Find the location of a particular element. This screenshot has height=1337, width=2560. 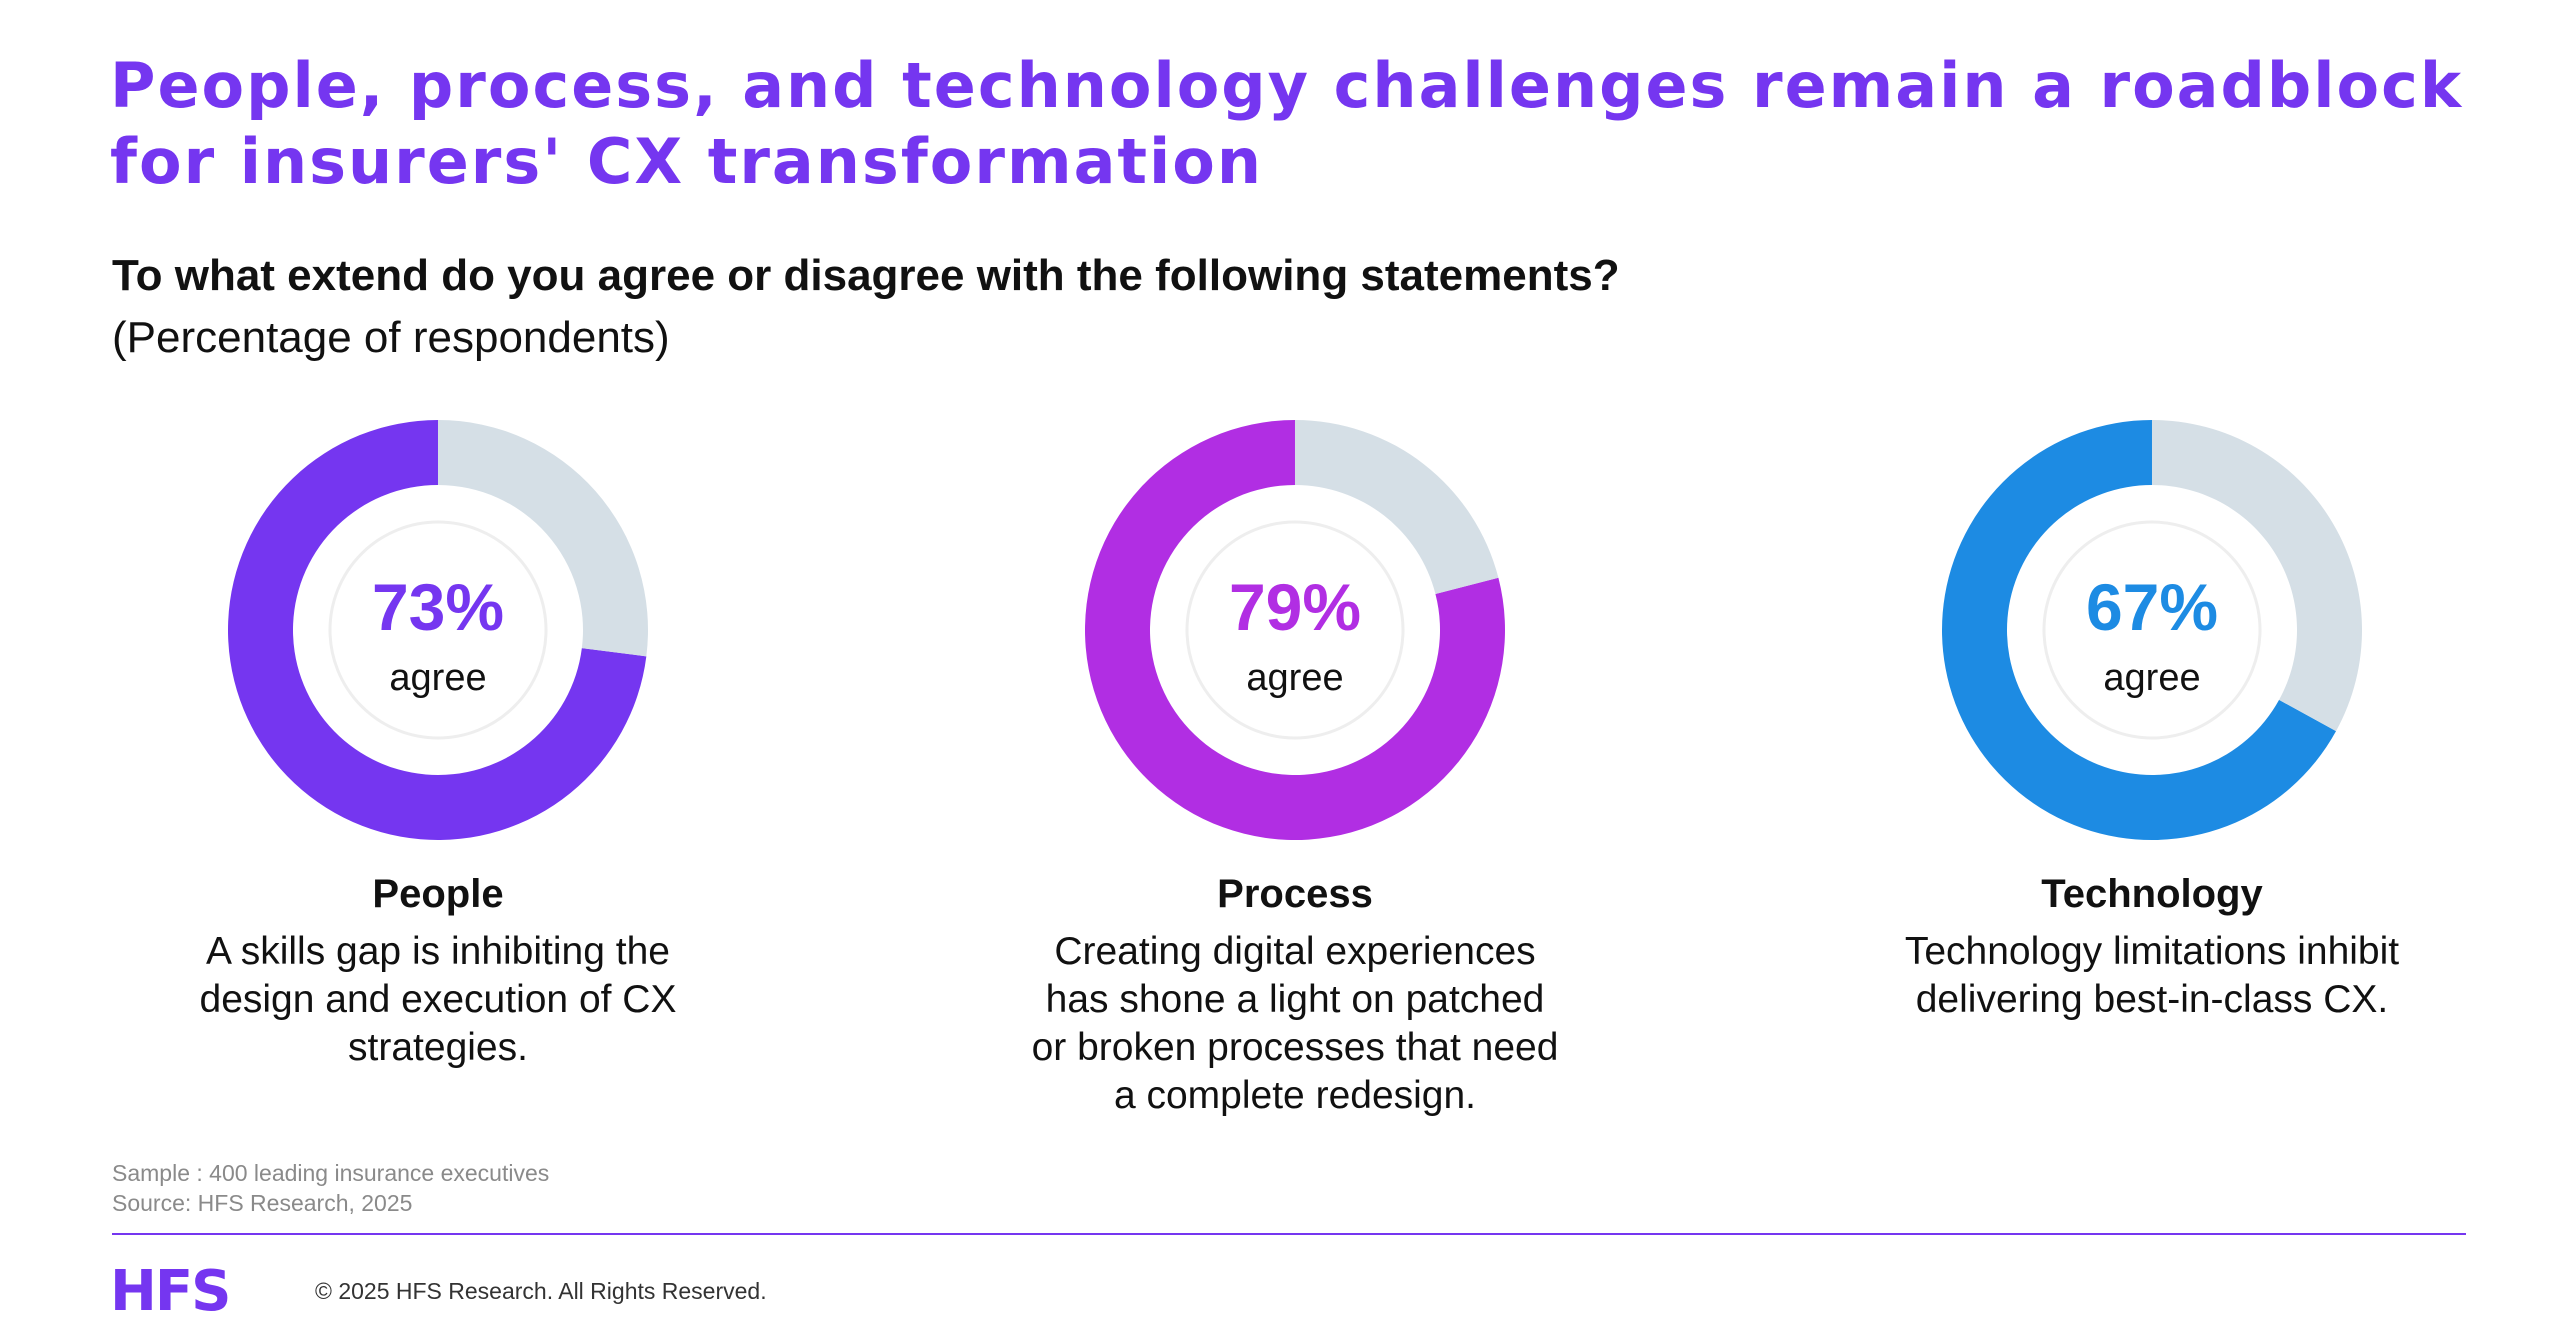

footer-divider is located at coordinates (1289, 1234).